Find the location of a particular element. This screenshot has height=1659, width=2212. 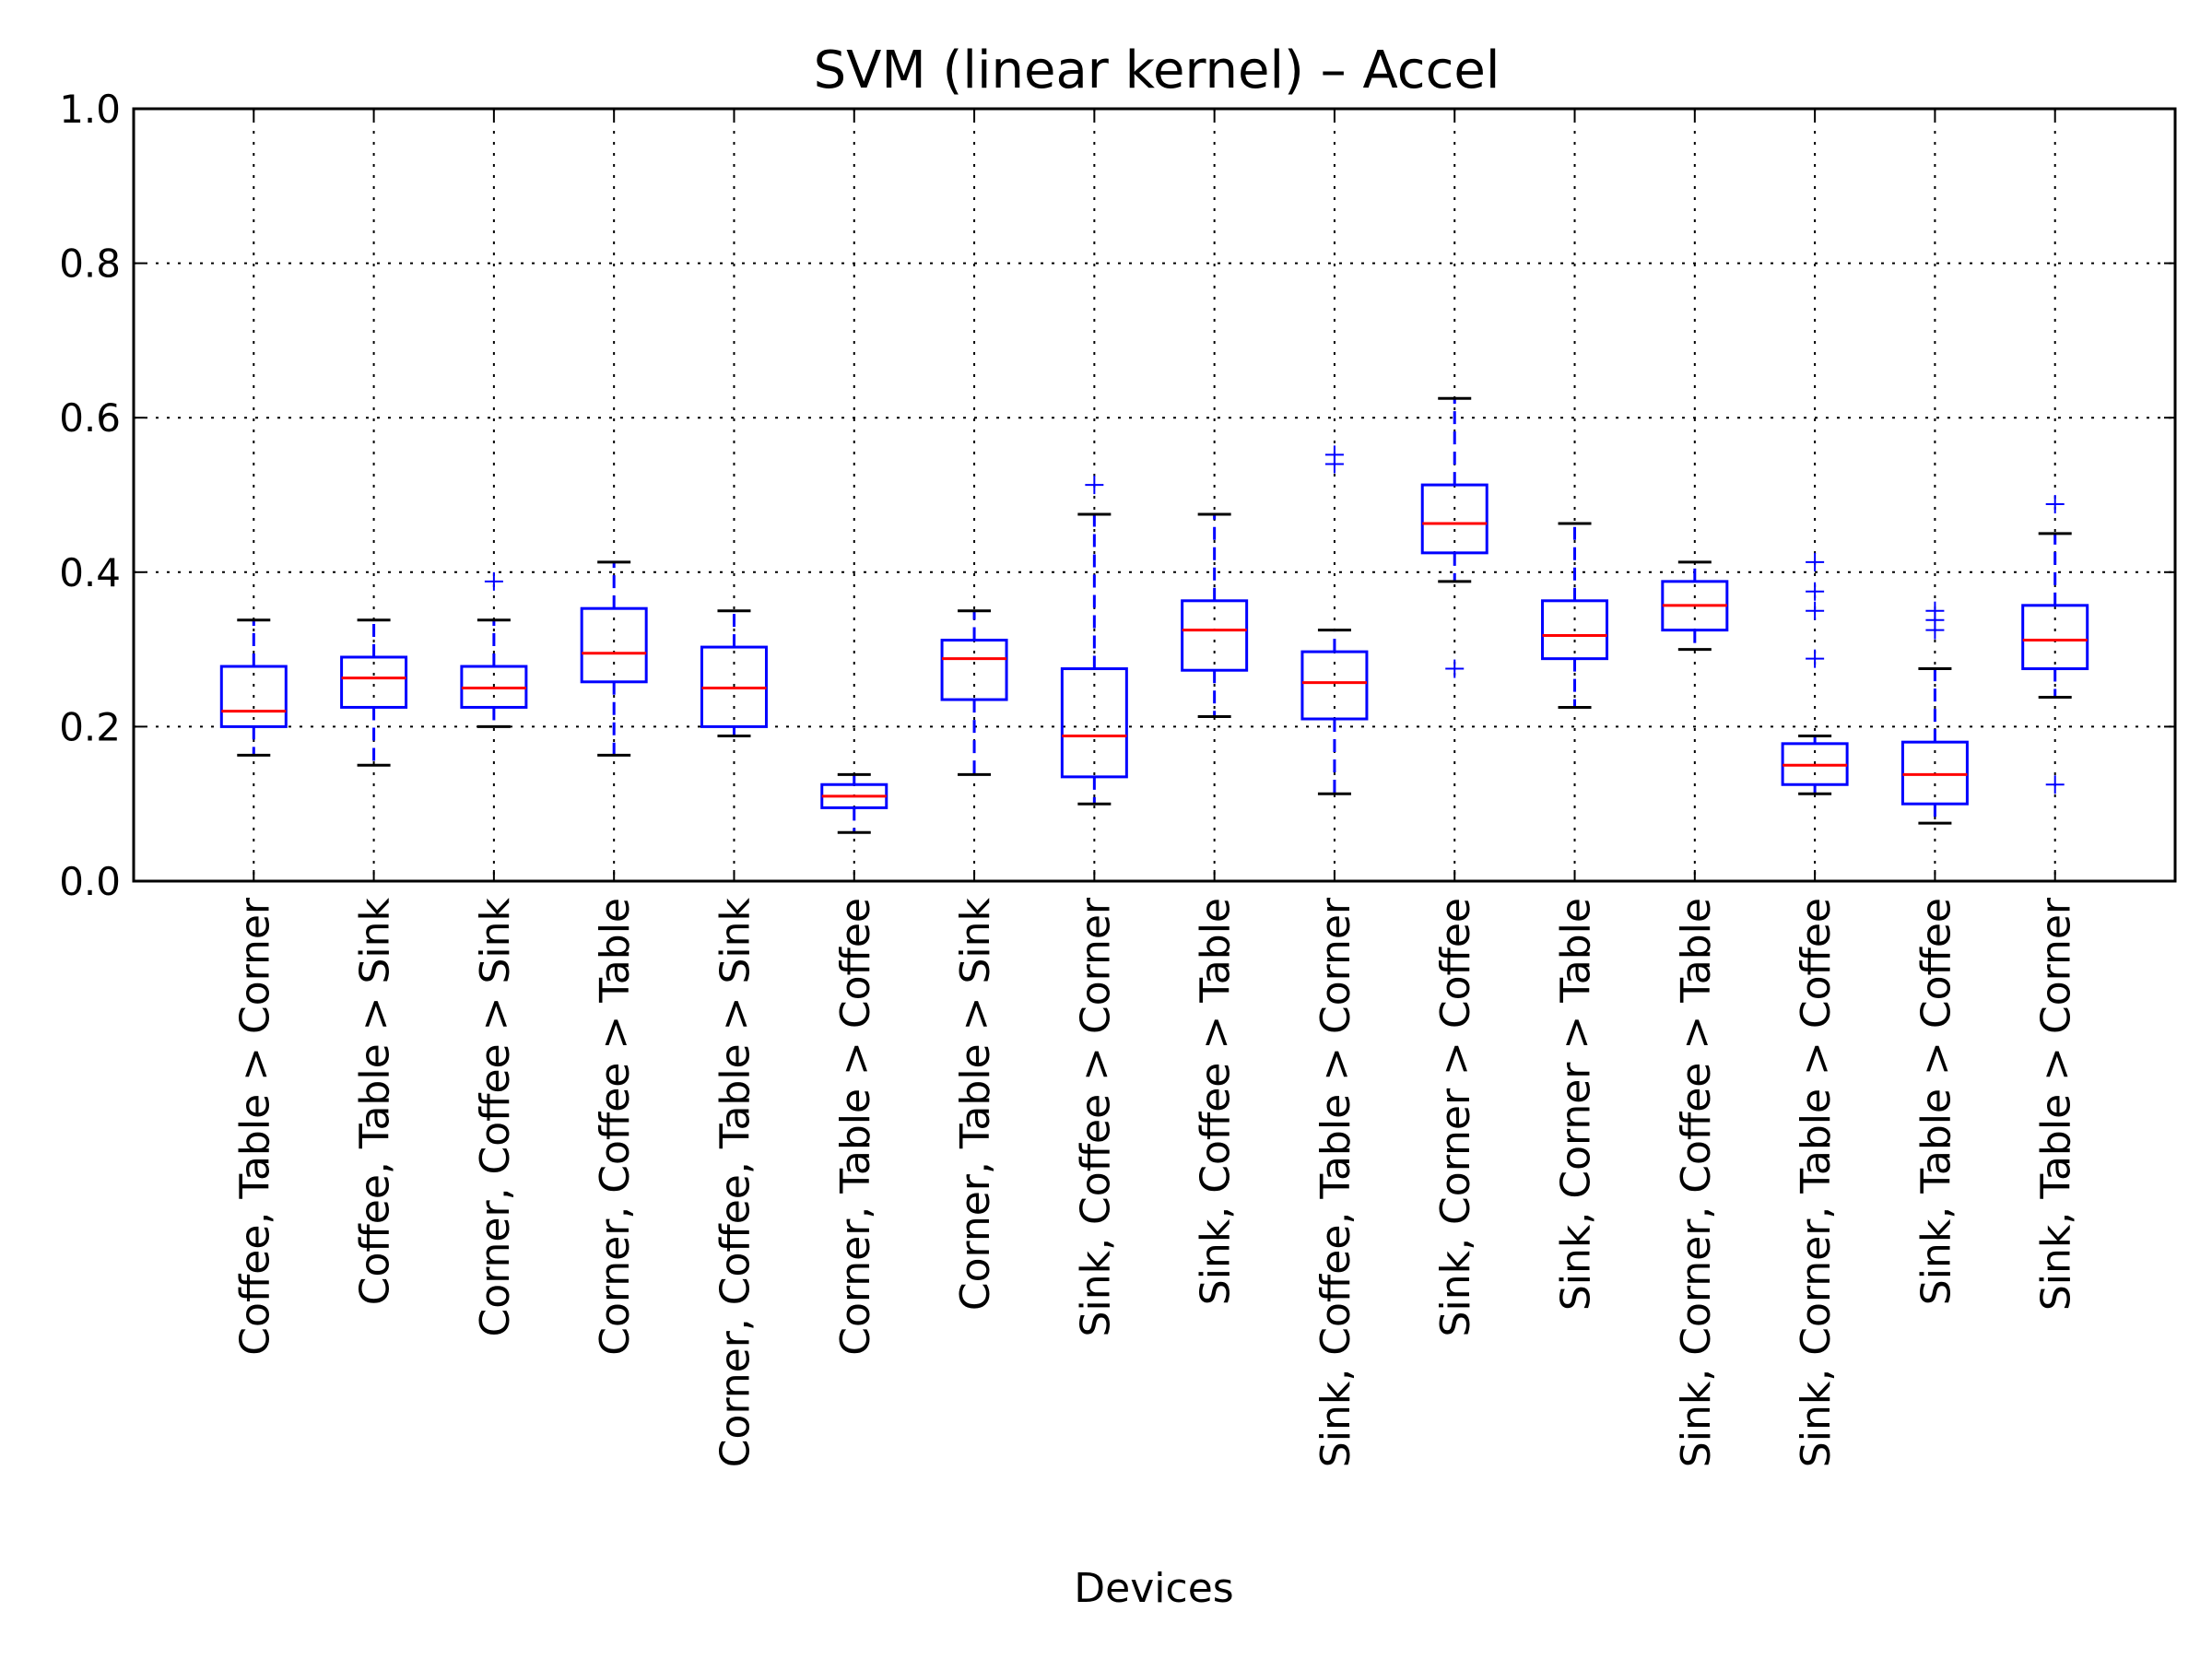

chart-title: SVM (linear kernel) – Accel is located at coordinates (1157, 70).